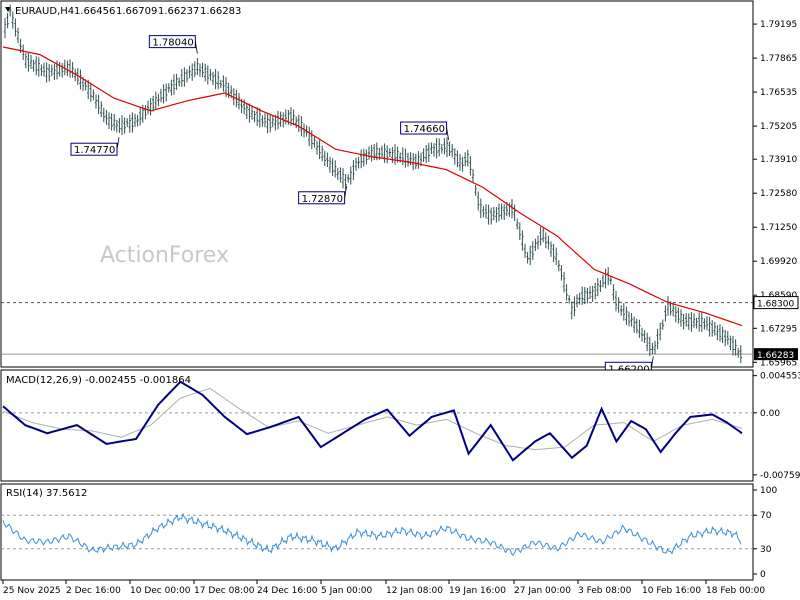 This screenshot has width=800, height=600. I want to click on symbol-label: EURAUD,H4, so click(44, 11).